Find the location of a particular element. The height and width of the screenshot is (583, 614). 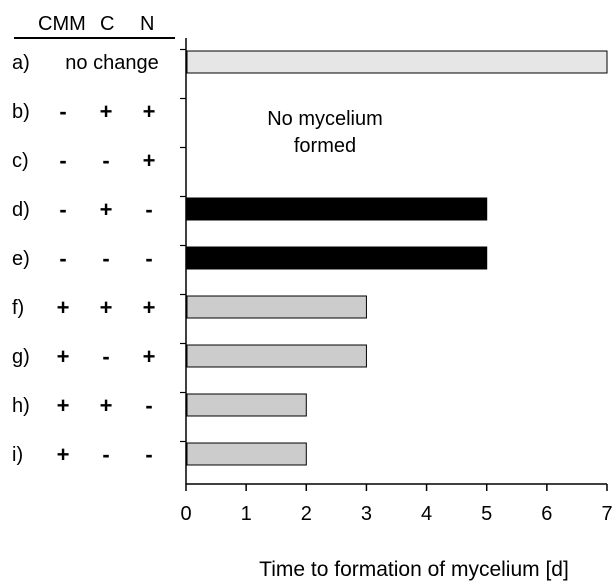

row-b-condition-3: + is located at coordinates (149, 111).